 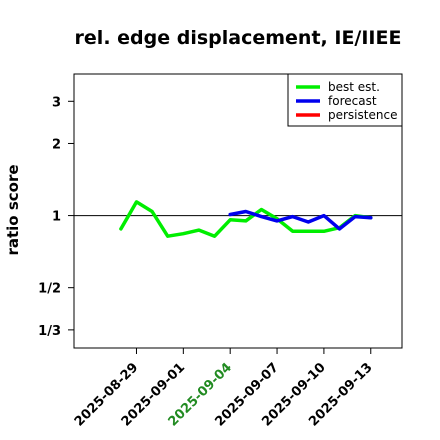 I want to click on y-axis: 1/3 1/2 1 2 3, so click(x=56, y=217).